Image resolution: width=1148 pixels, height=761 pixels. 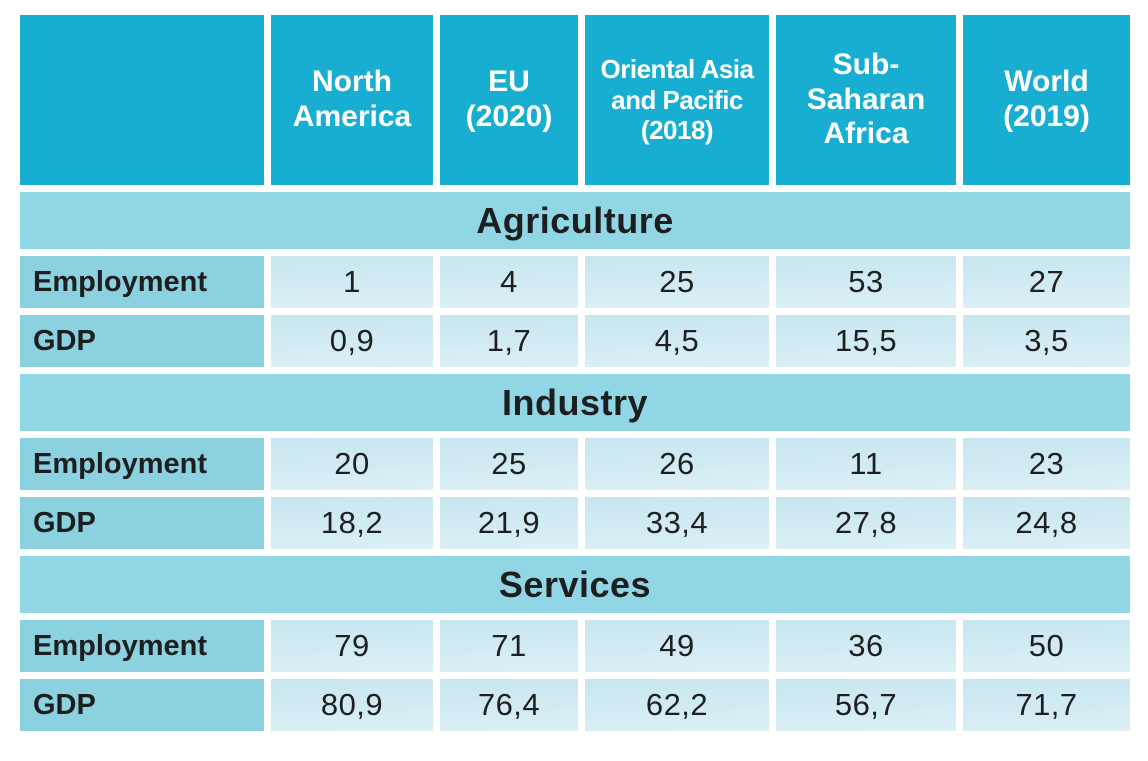 I want to click on section-title-industry: Industry, so click(x=575, y=402).